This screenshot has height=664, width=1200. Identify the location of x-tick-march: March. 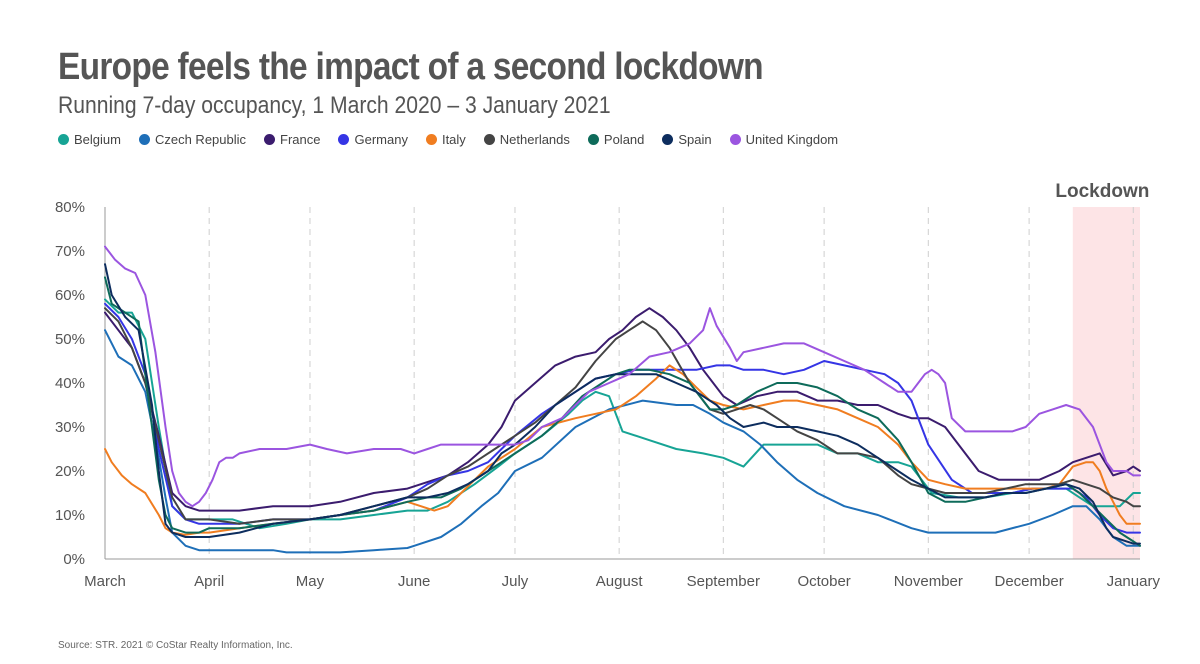
(105, 581).